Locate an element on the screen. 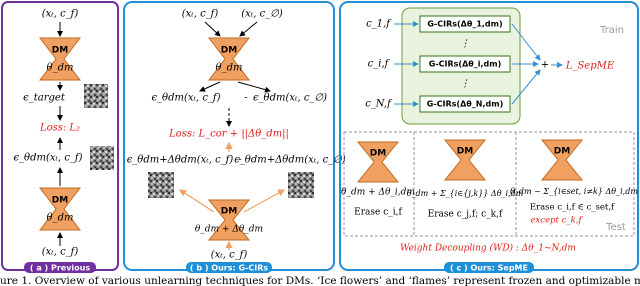 The image size is (640, 286). loss: Loss: L₂ is located at coordinates (59, 128).